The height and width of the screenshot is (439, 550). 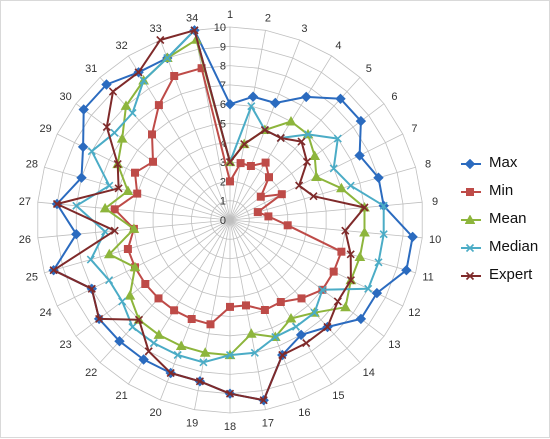 What do you see at coordinates (501, 165) in the screenshot?
I see `legend-item: Max` at bounding box center [501, 165].